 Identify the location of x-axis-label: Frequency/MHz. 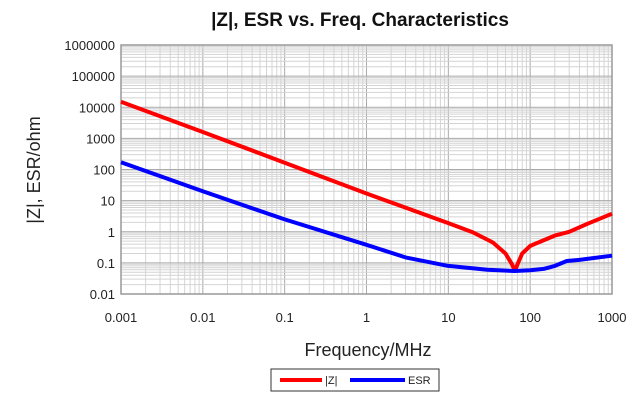
(367, 350).